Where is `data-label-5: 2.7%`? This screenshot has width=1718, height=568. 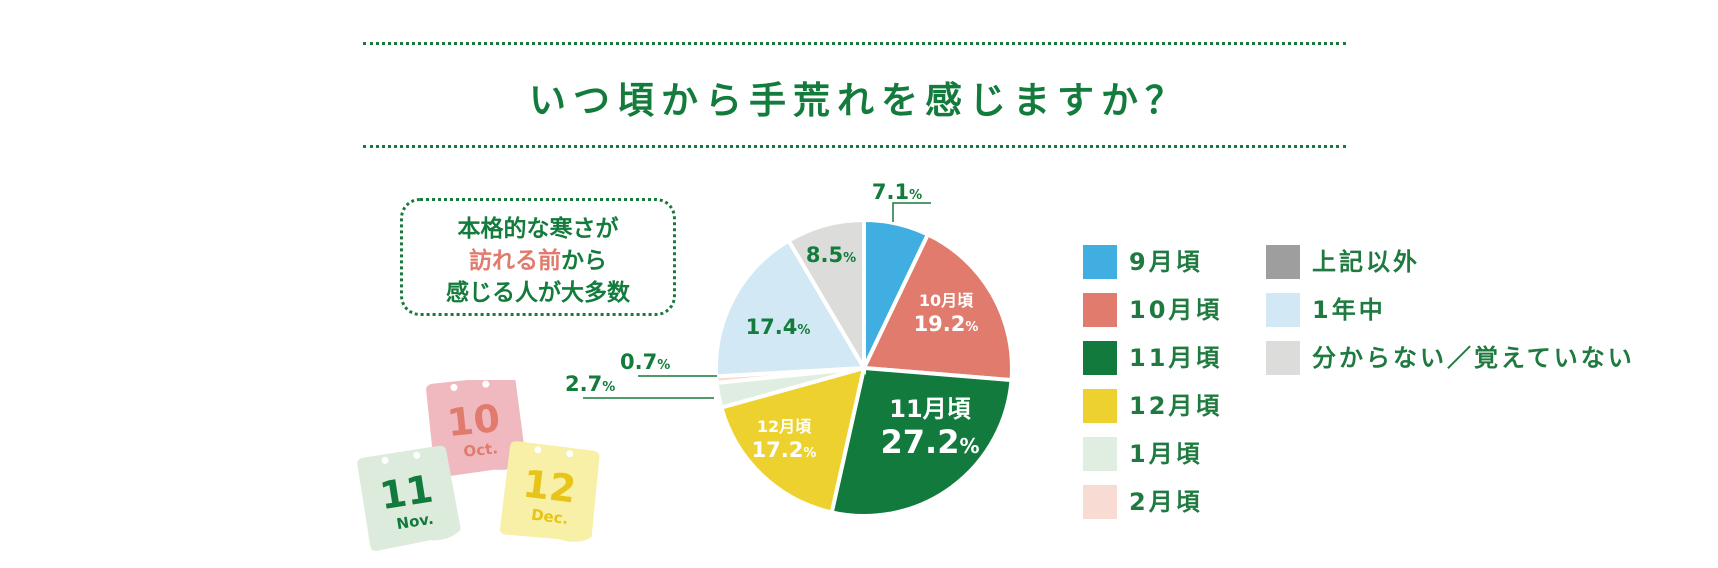 data-label-5: 2.7% is located at coordinates (590, 384).